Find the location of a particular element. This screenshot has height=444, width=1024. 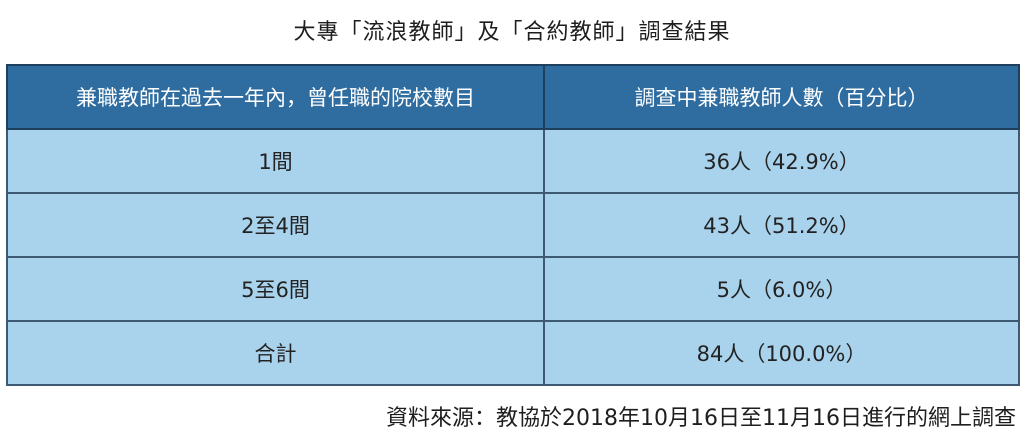

table-header-row: 兼職教師在過去一年內，曾任職的院校數目 調查中兼職教師人數（百分比） is located at coordinates (513, 97).